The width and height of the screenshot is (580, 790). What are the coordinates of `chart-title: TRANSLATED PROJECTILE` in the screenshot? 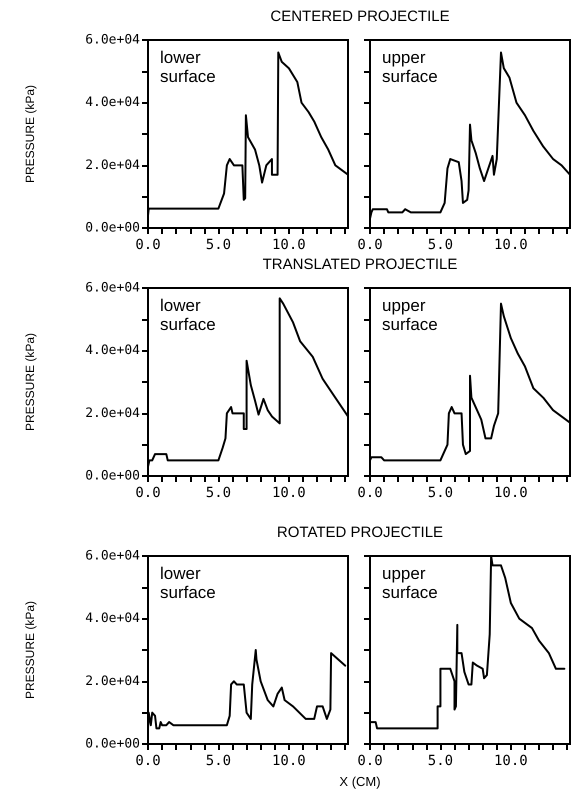 It's located at (360, 264).